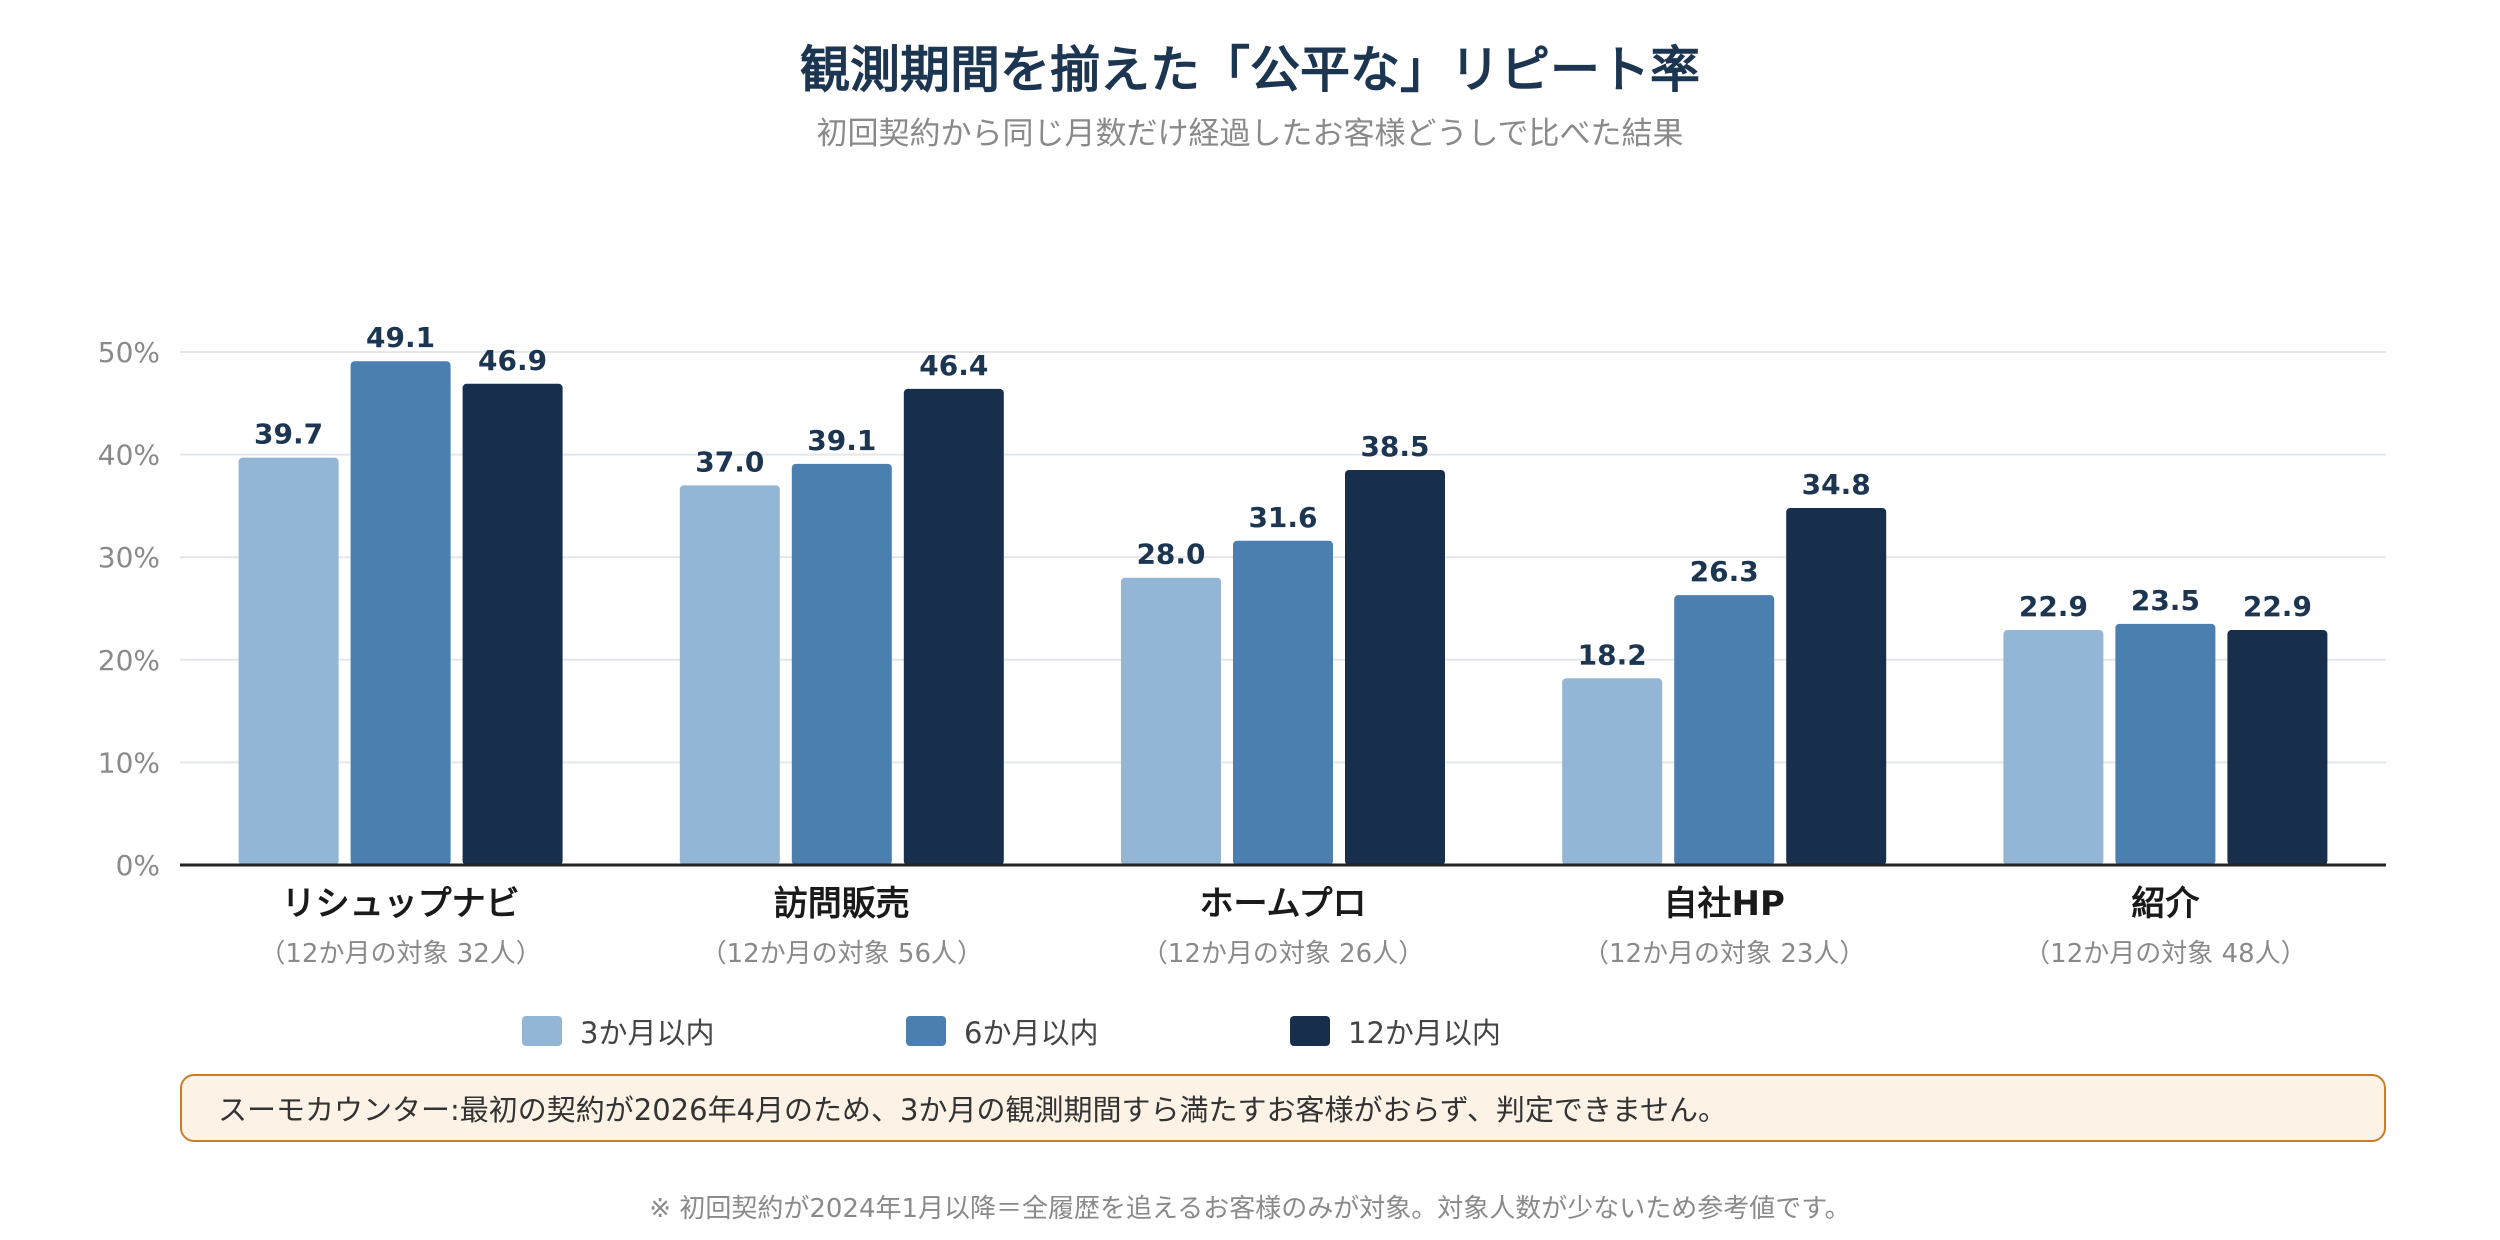  Describe the element at coordinates (842, 954) in the screenshot. I see `category-note: （12か月の対象 56人）` at that location.